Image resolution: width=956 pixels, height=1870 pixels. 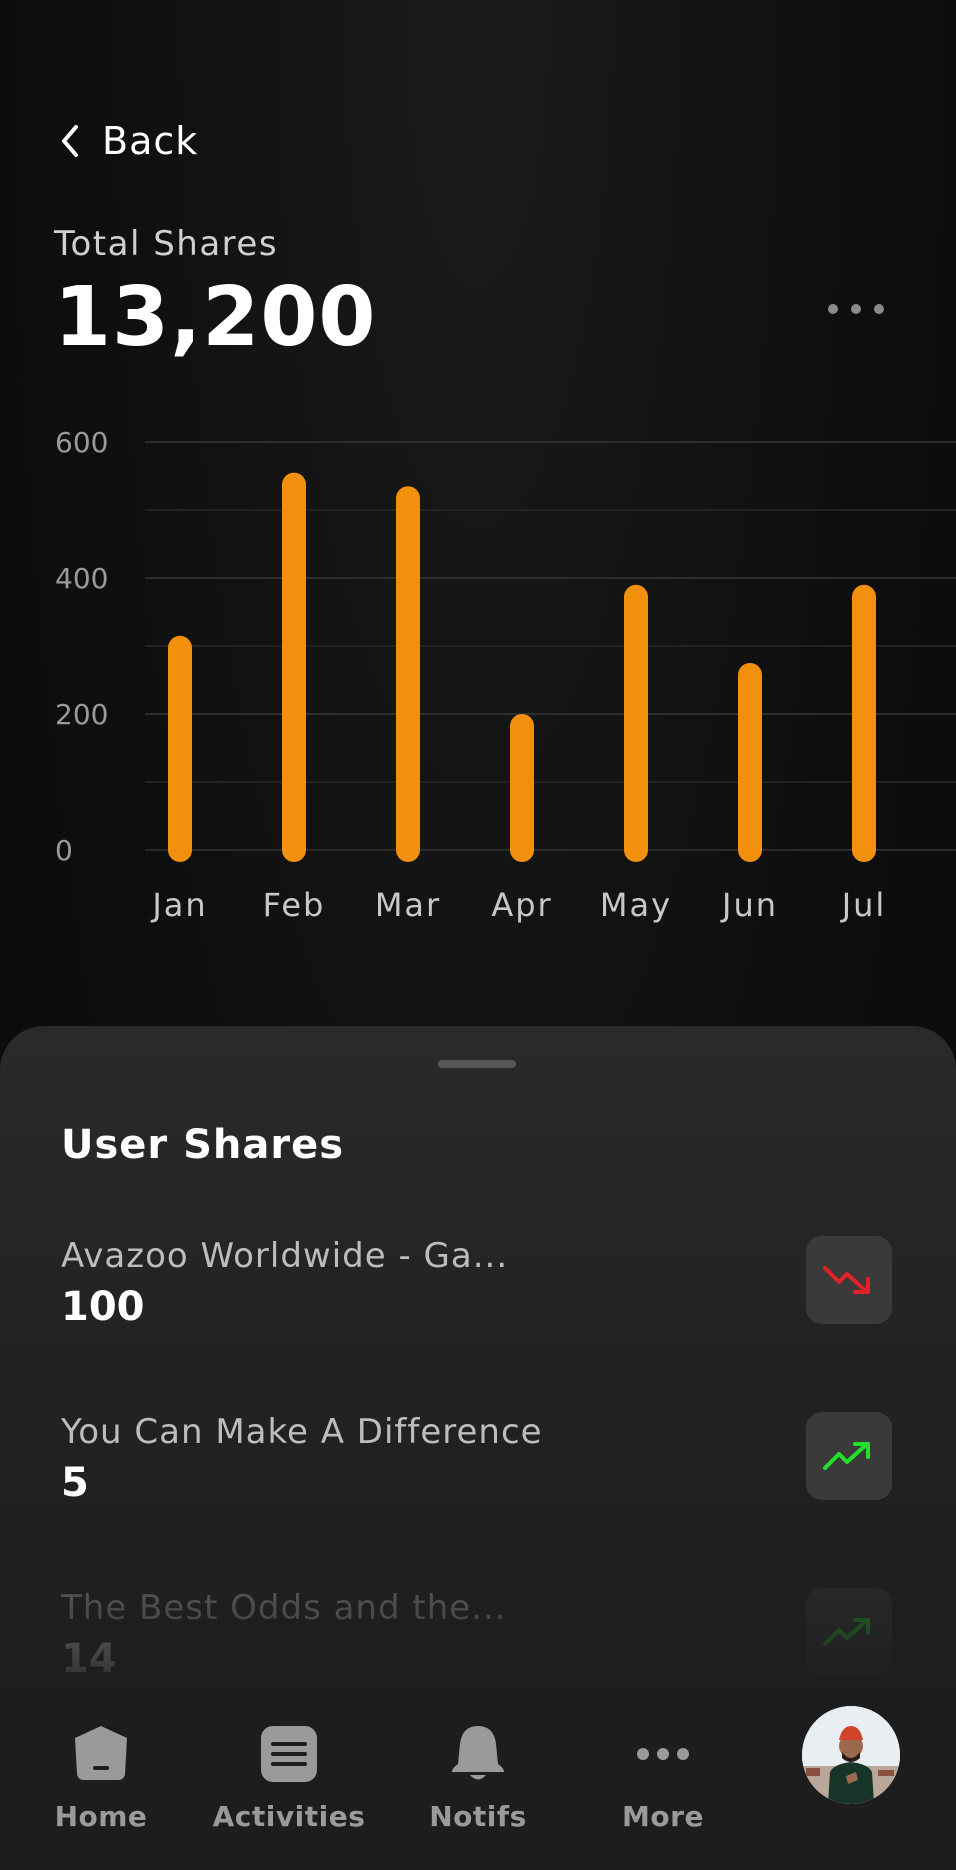 What do you see at coordinates (636, 905) in the screenshot?
I see `x-tick-label: May` at bounding box center [636, 905].